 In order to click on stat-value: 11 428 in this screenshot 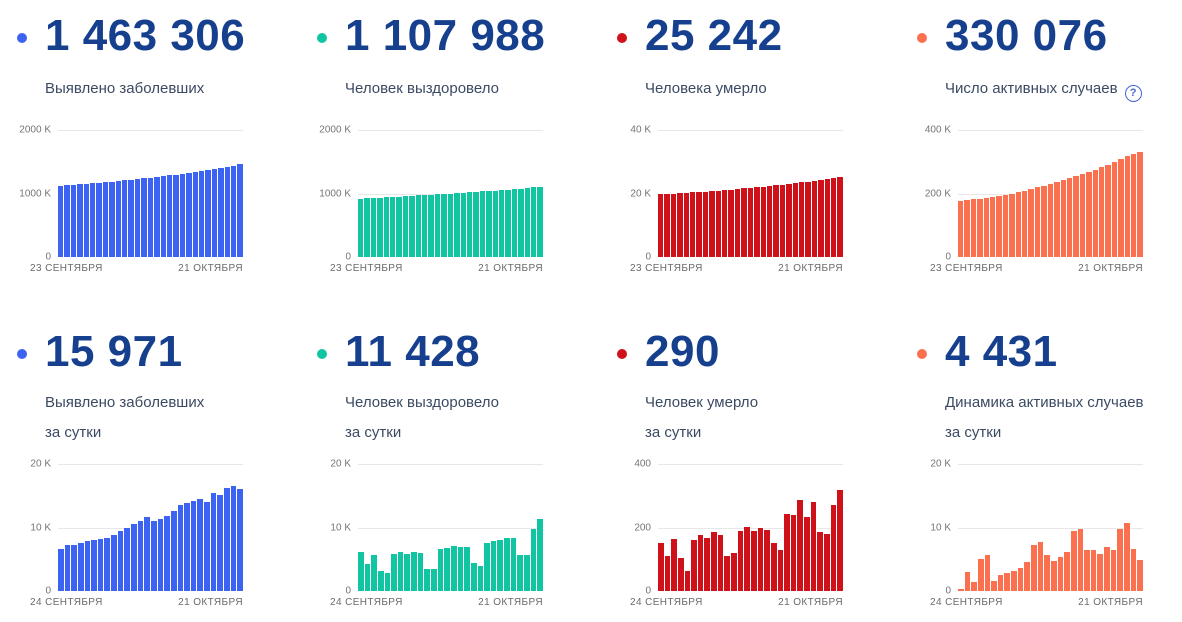, I will do `click(413, 351)`.